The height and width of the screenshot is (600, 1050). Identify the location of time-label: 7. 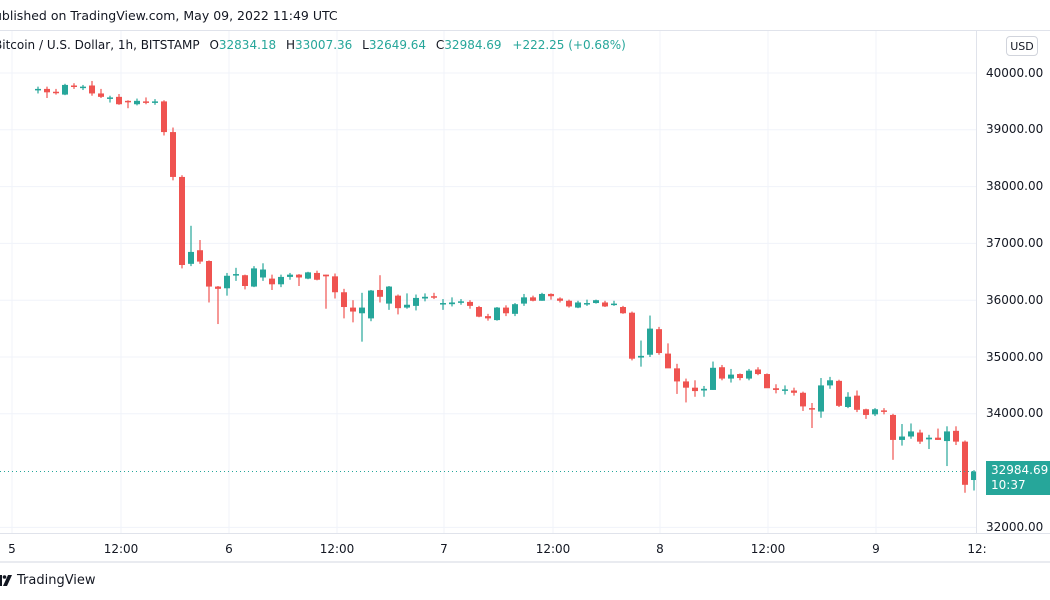
(444, 549).